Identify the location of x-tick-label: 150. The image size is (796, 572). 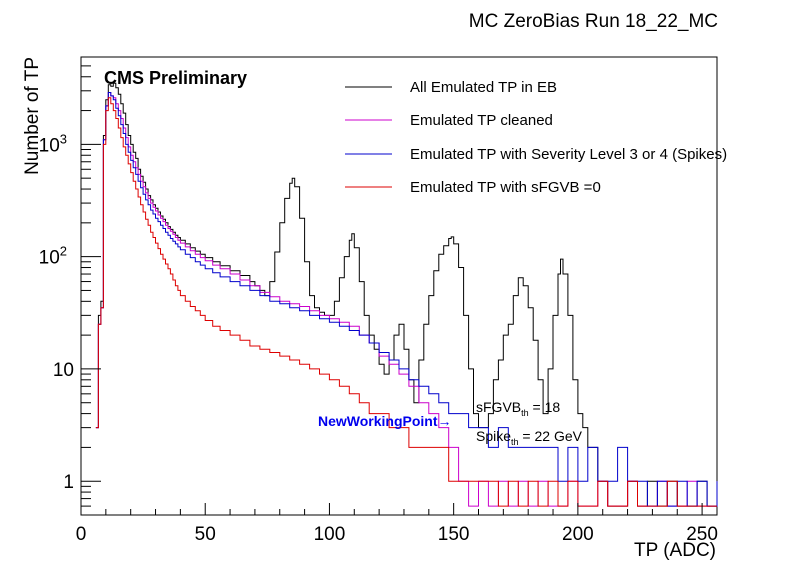
(454, 534).